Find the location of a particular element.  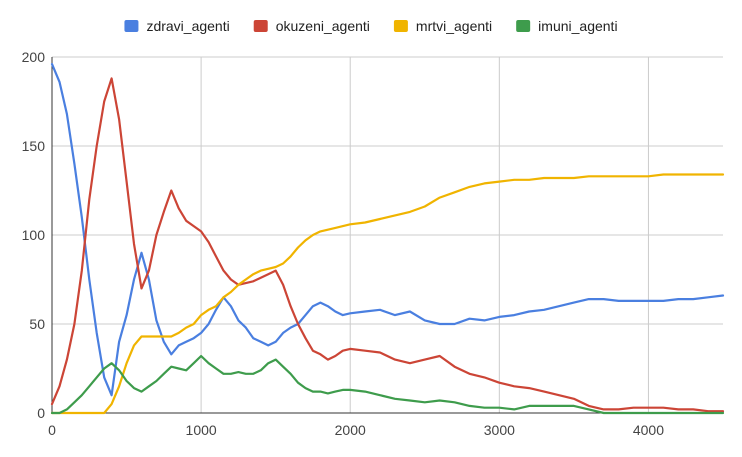

legend-label: zdravi_agenti is located at coordinates (187, 26).